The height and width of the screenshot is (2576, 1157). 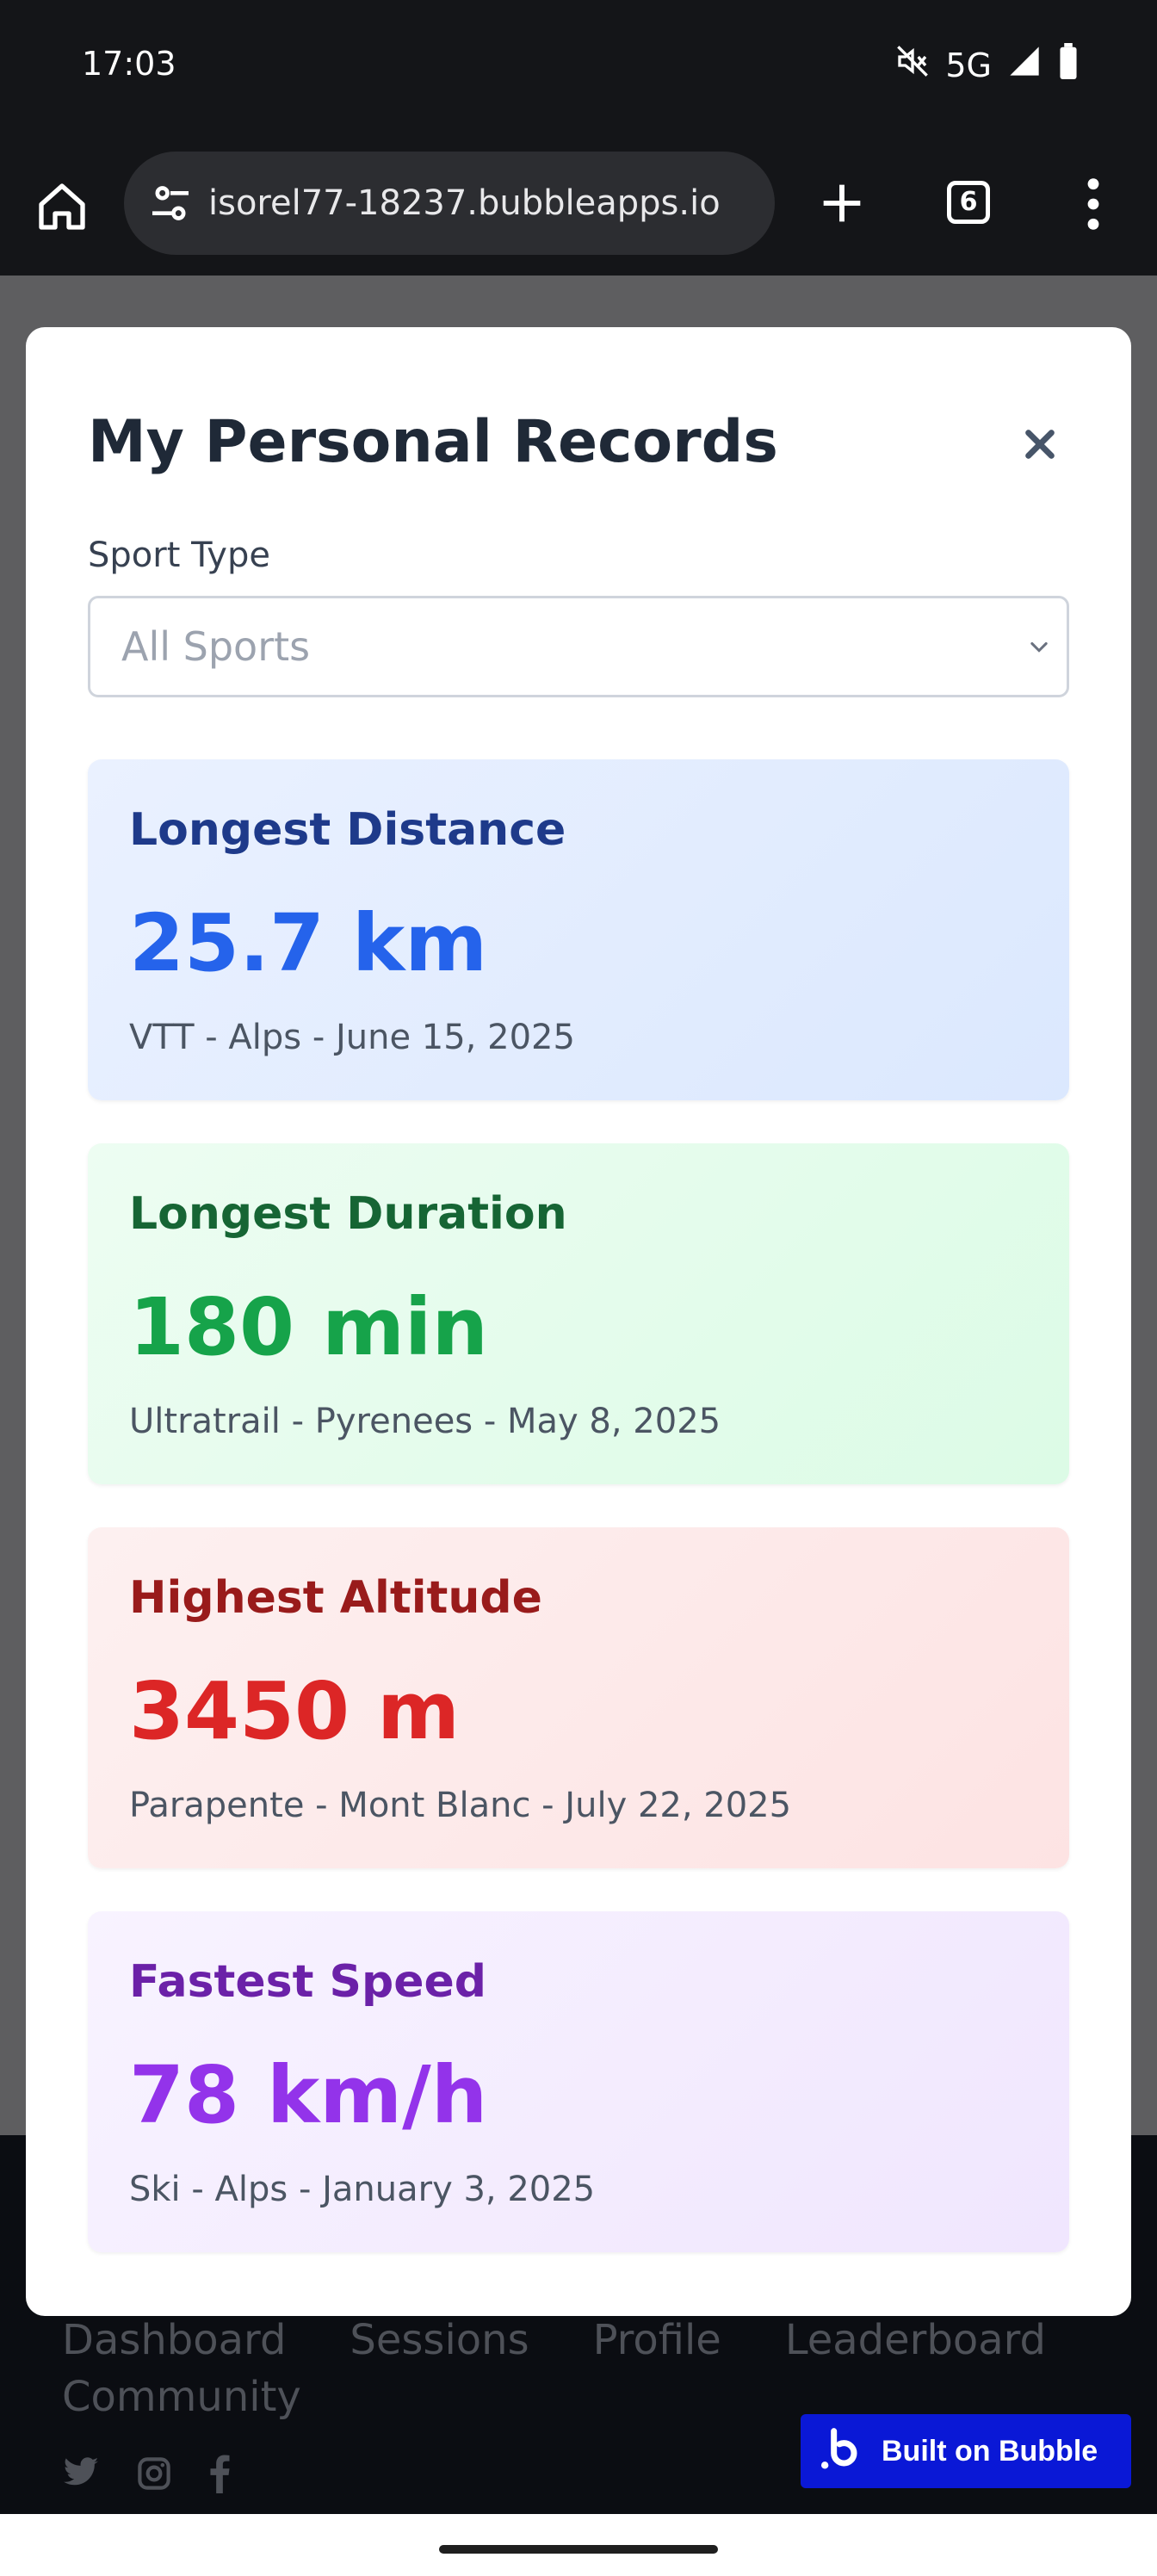 What do you see at coordinates (913, 65) in the screenshot?
I see `mute-icon` at bounding box center [913, 65].